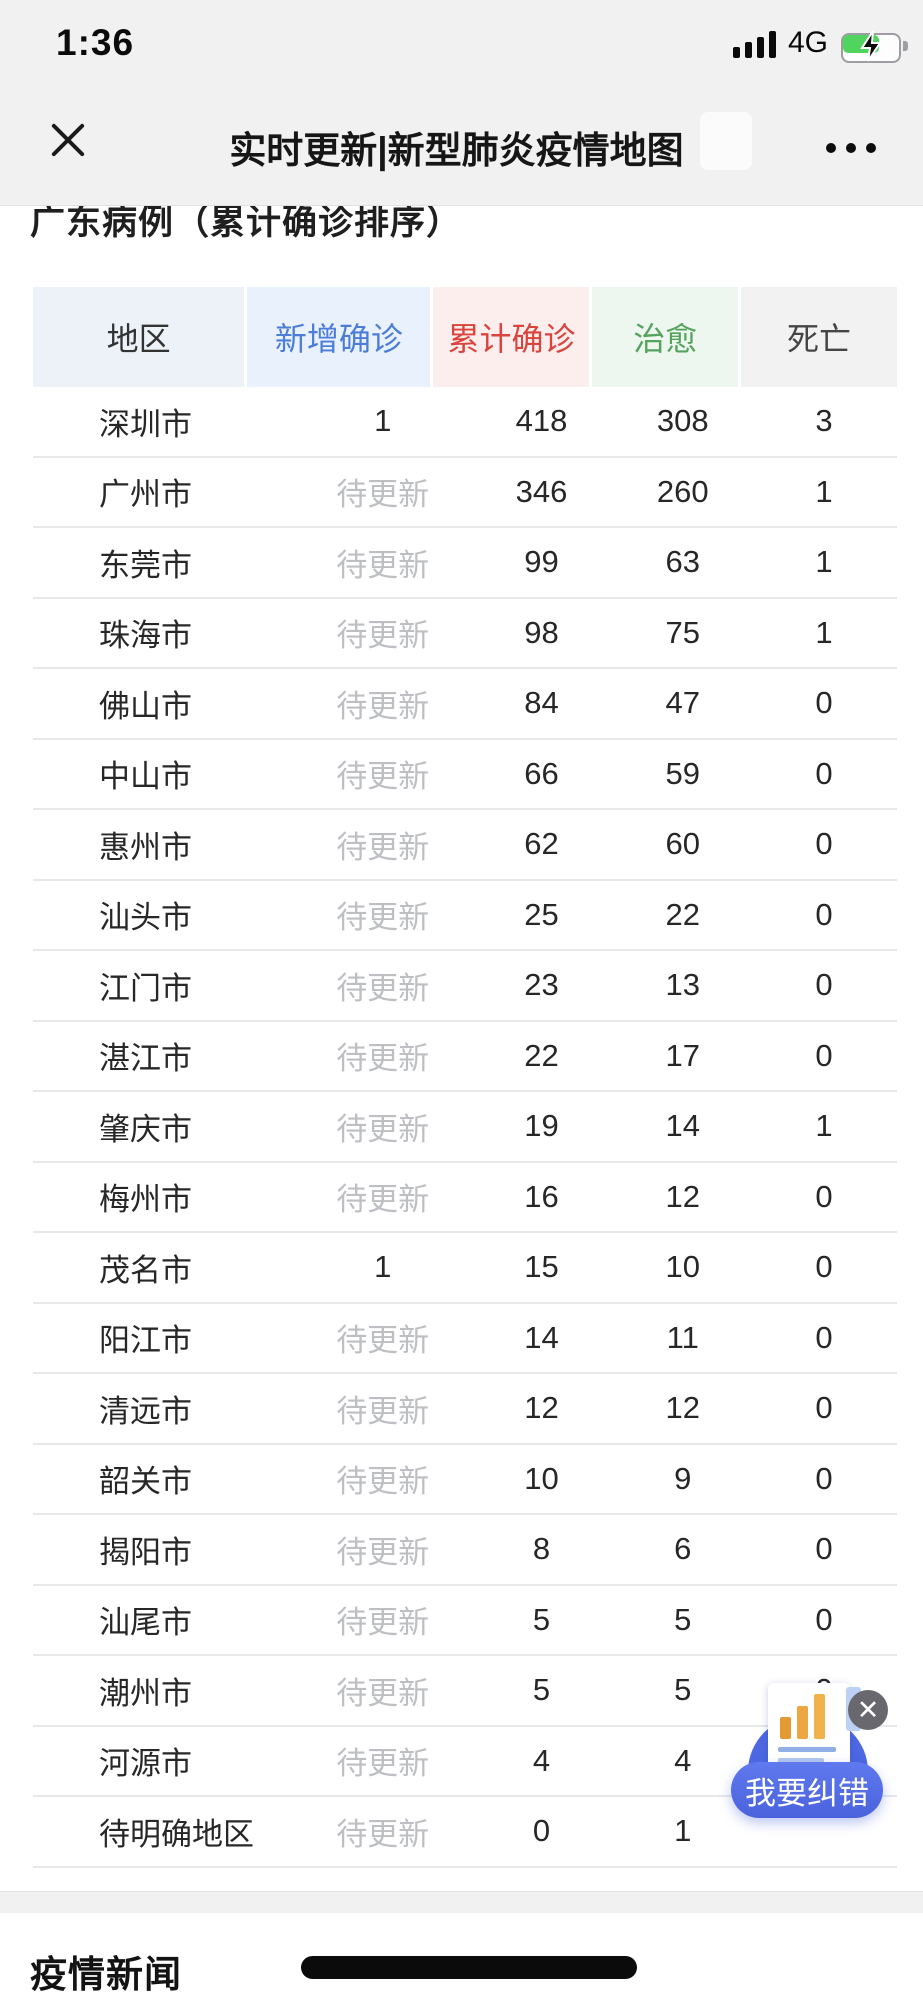  Describe the element at coordinates (465, 563) in the screenshot. I see `table-row: 东莞市 待更新 99 63 1` at that location.